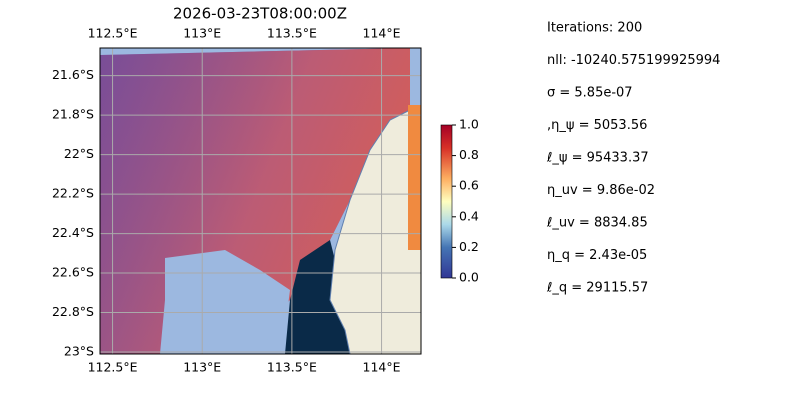 The width and height of the screenshot is (800, 404). Describe the element at coordinates (597, 125) in the screenshot. I see `info-line: ,η_ψ = 5053.56` at that location.